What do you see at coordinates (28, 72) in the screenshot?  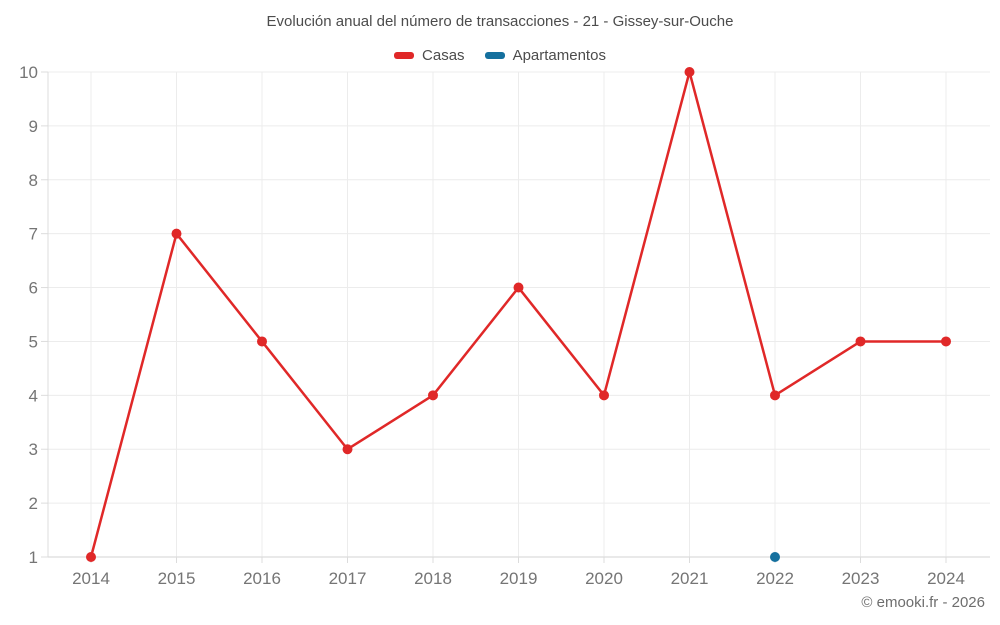 I see `y-tick-label: 10` at bounding box center [28, 72].